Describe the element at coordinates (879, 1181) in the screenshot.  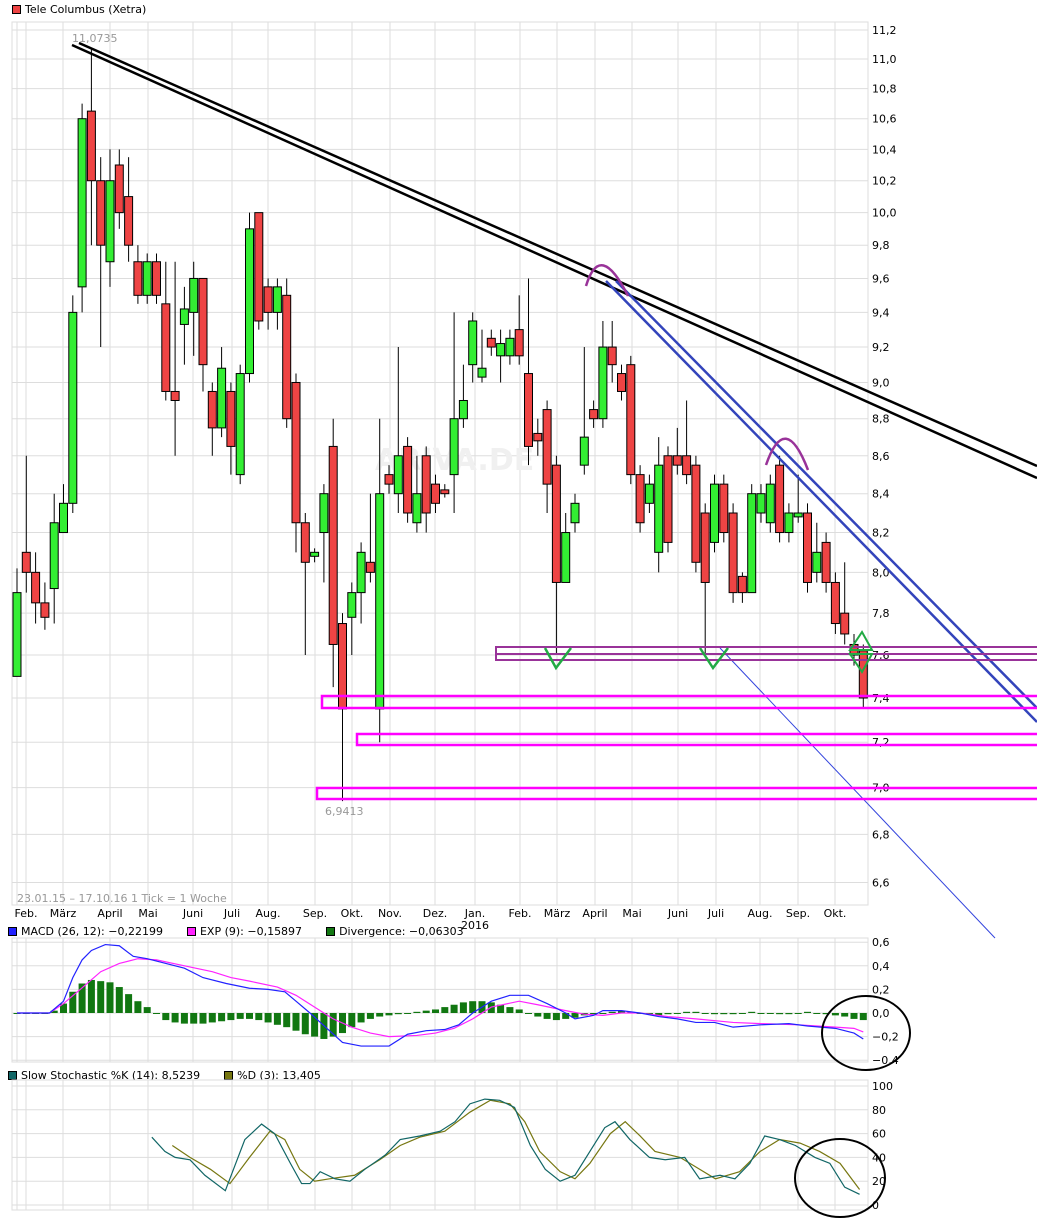
I see `y-tick-label: 20` at that location.